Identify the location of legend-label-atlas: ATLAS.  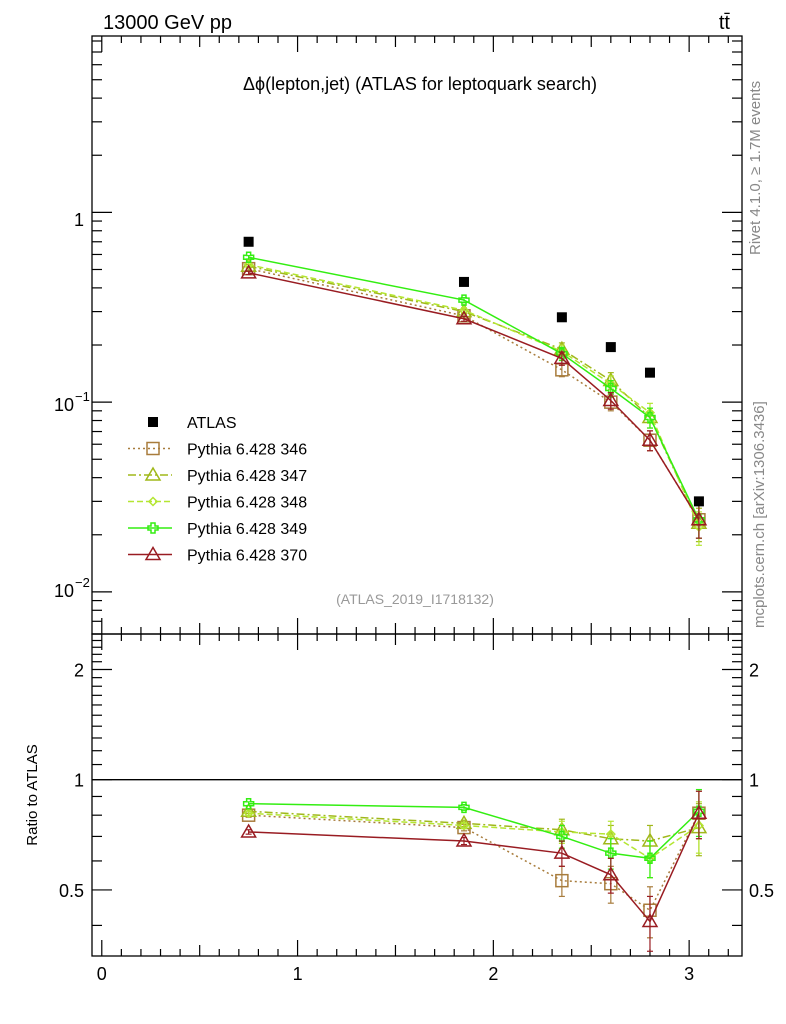
(212, 423).